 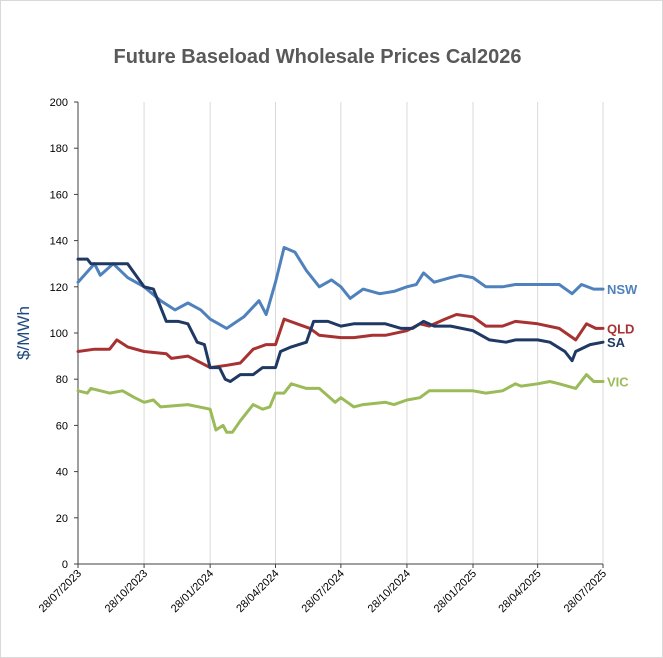 I want to click on series-line-qld, so click(x=340, y=341).